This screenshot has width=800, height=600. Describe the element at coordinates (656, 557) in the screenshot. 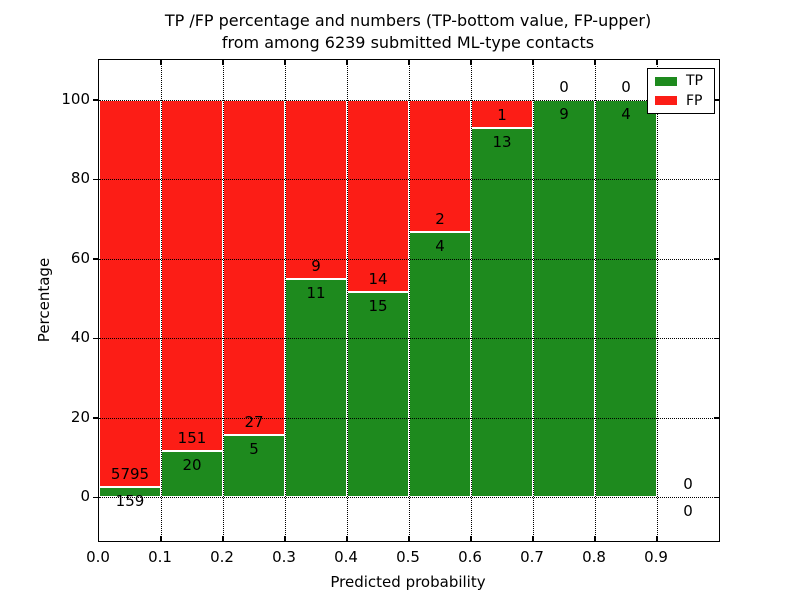

I see `x-tick-label: 0.9` at that location.